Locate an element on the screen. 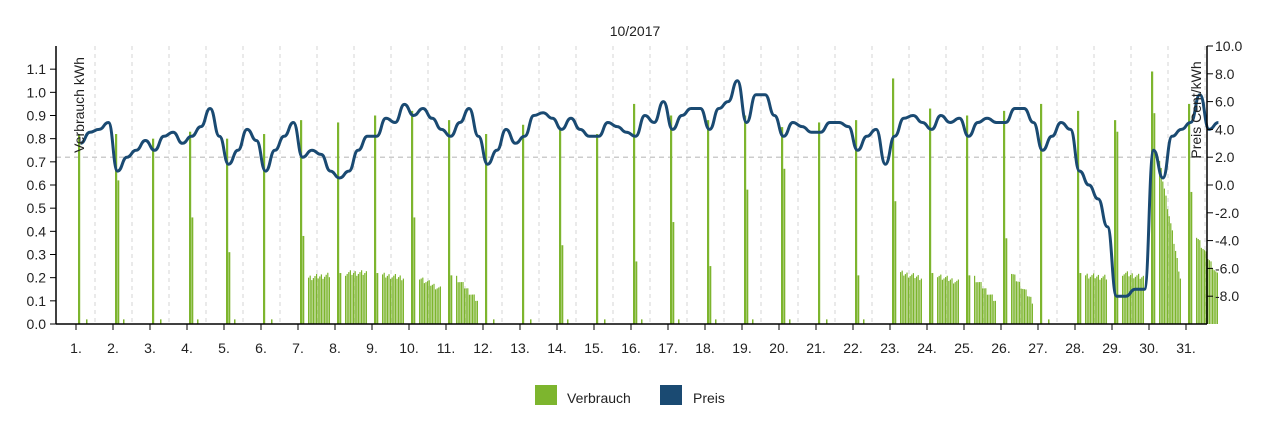  bar-30-c7 is located at coordinates (1171, 273).